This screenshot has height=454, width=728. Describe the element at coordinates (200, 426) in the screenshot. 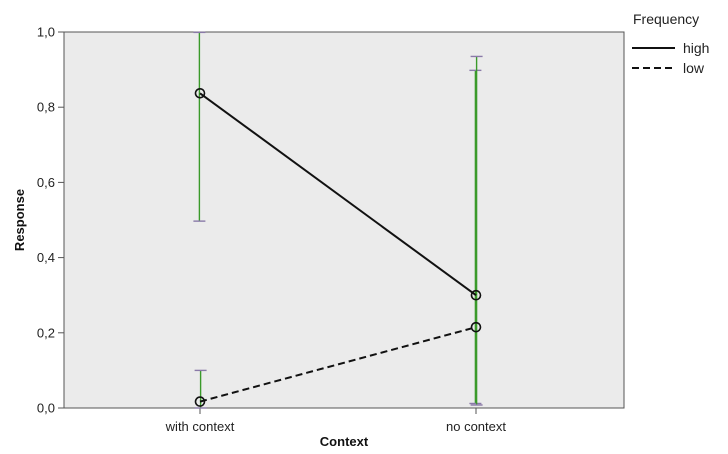

I see `x-tick-label: with context` at that location.